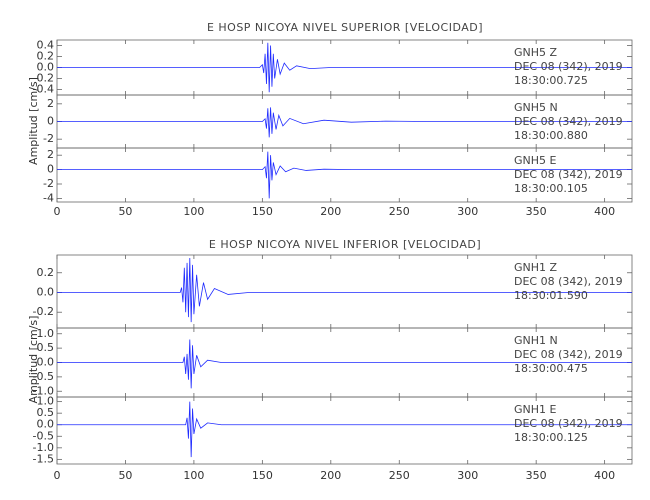 The width and height of the screenshot is (650, 500). What do you see at coordinates (48, 197) in the screenshot?
I see `y-tick-label: -4` at bounding box center [48, 197].